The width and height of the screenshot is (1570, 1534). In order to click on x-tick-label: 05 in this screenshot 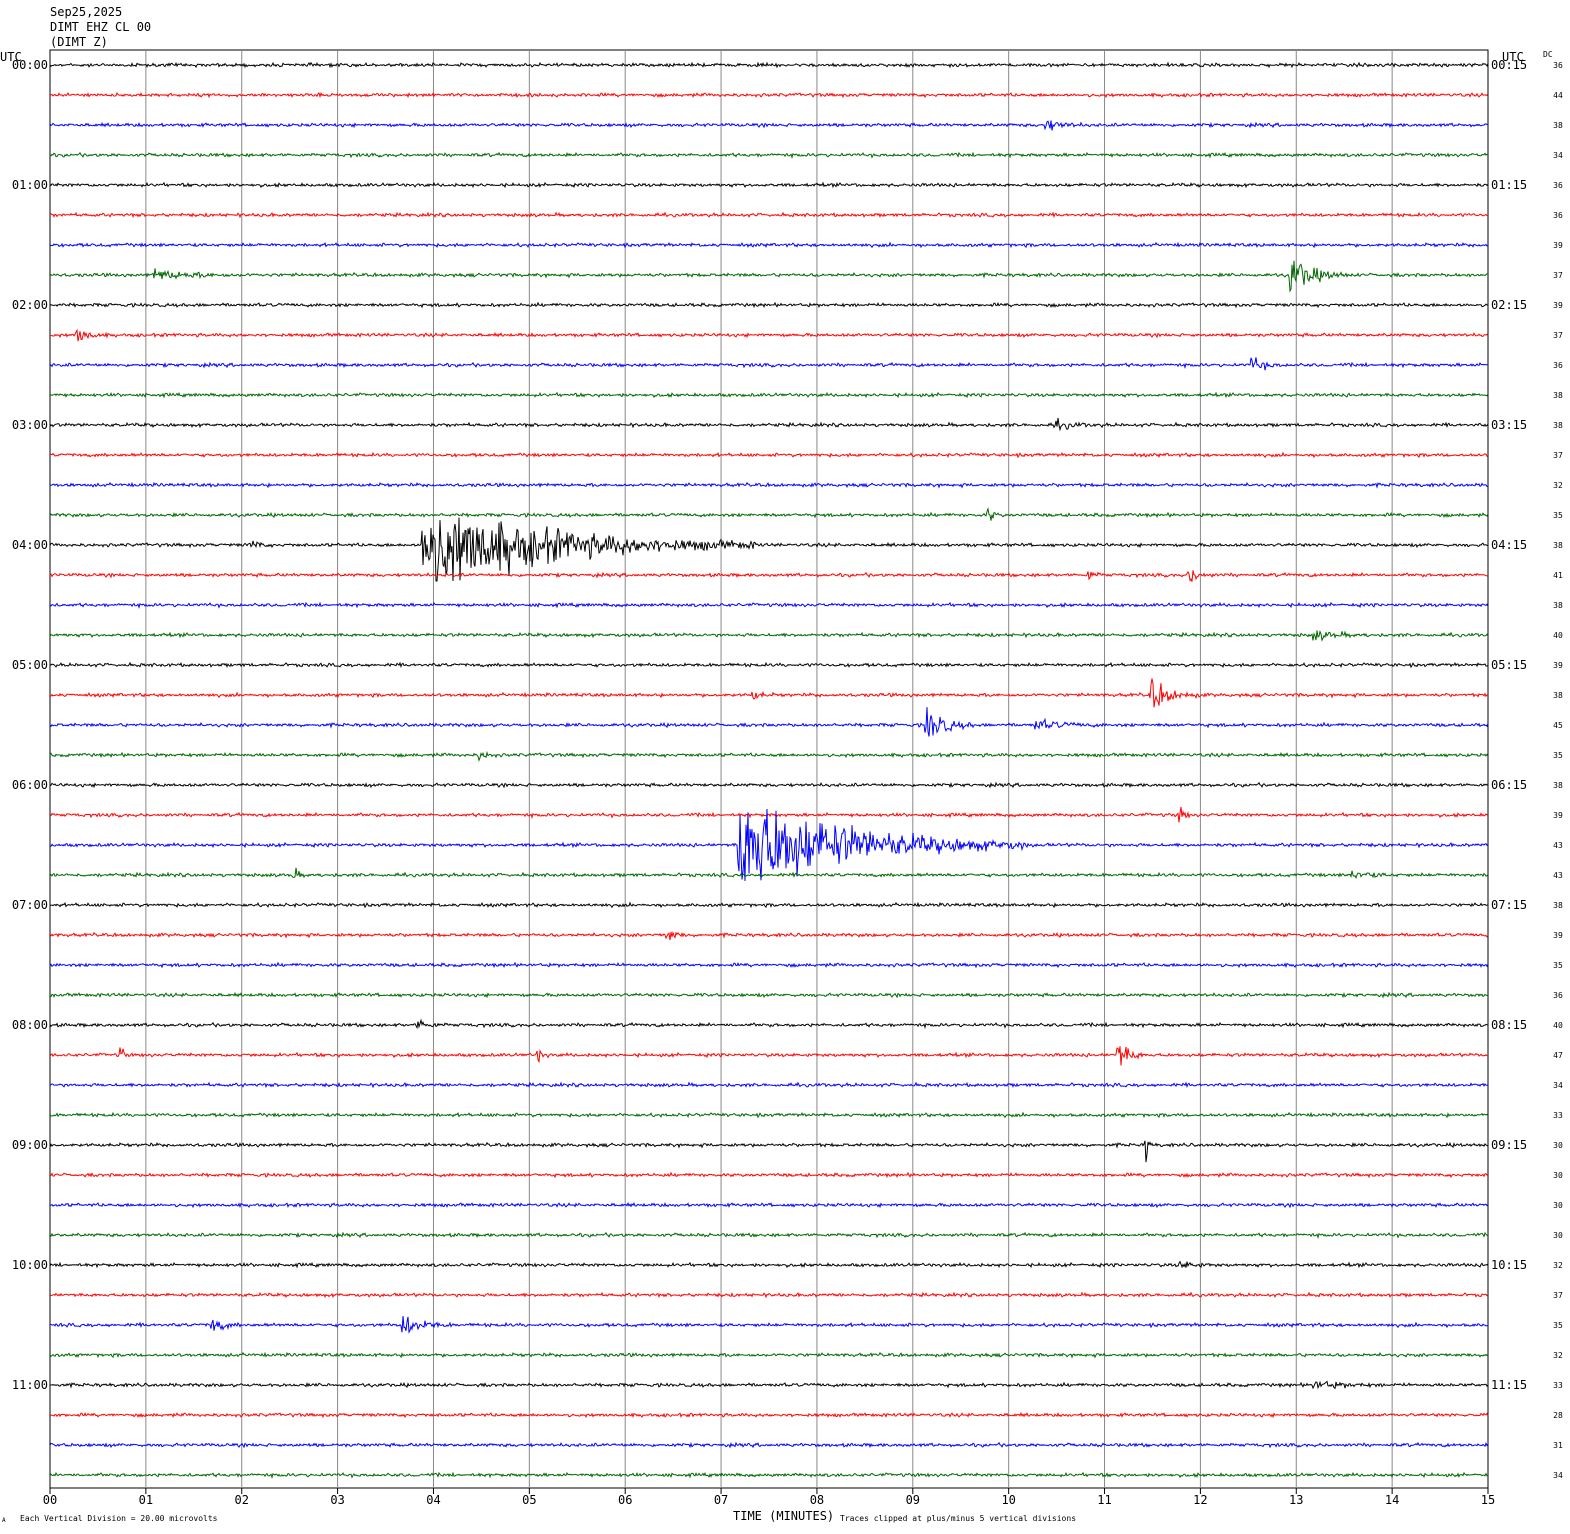, I will do `click(529, 1500)`.